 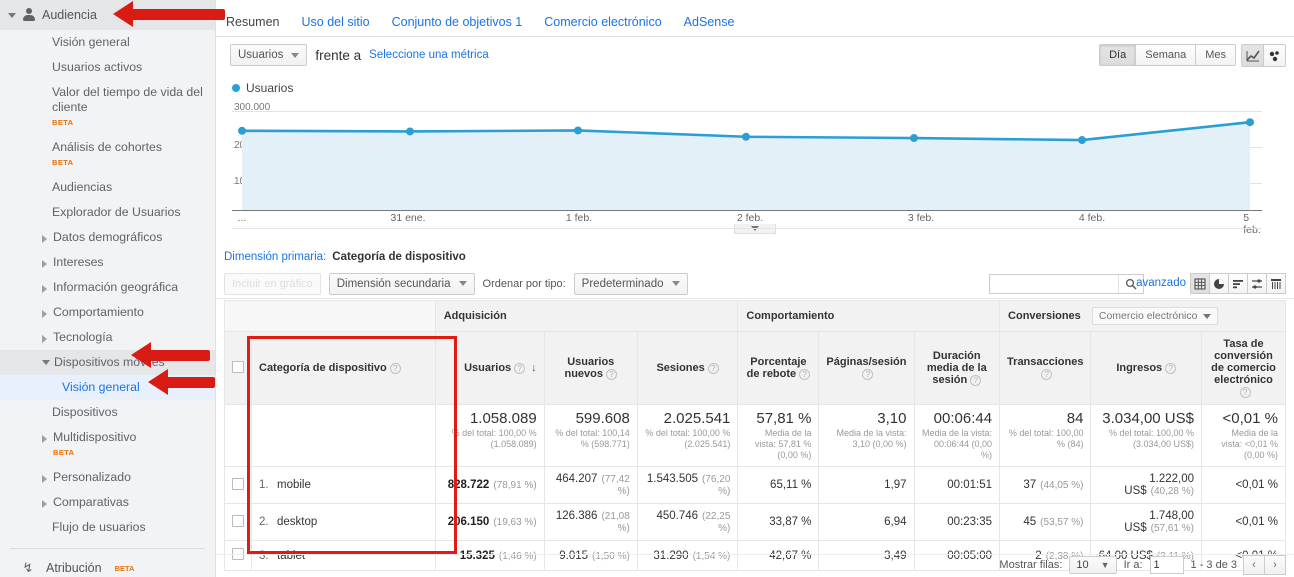 I want to click on row-name: tablet, so click(x=291, y=555).